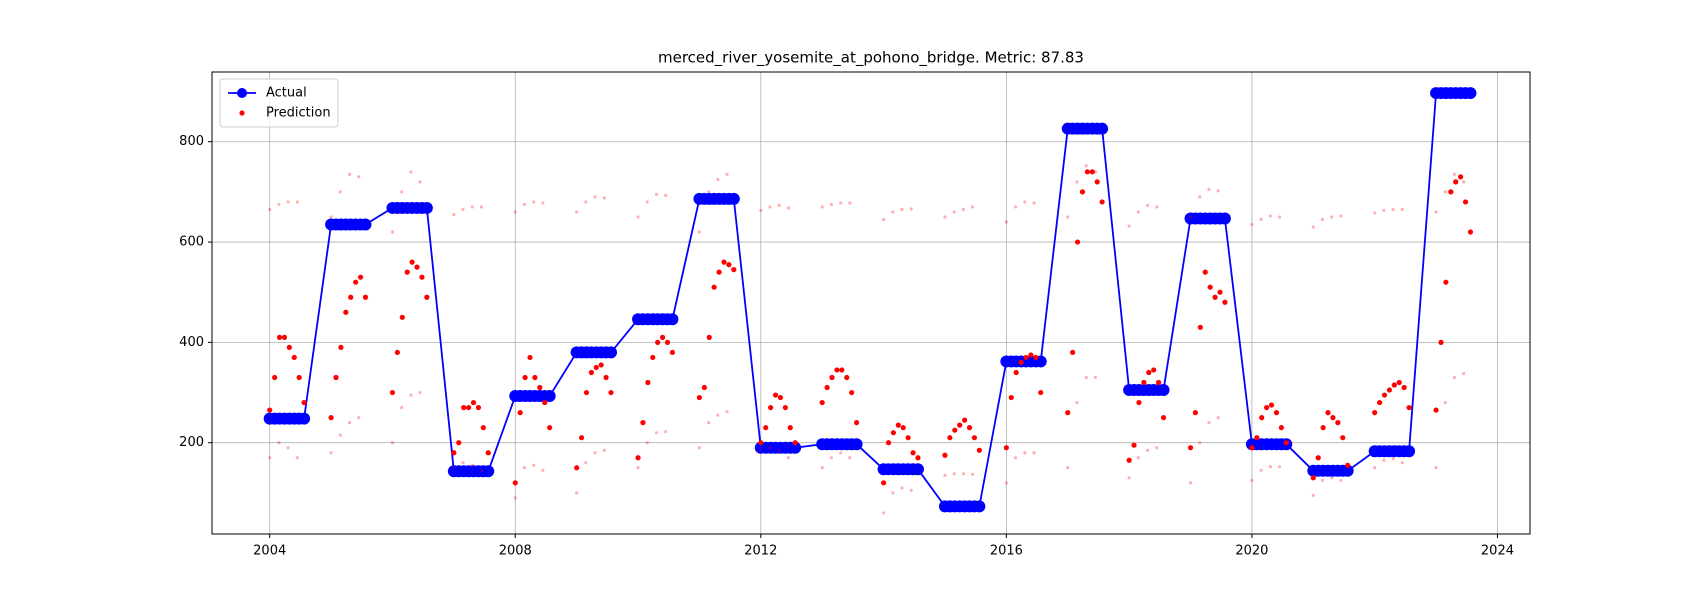 The height and width of the screenshot is (604, 1700). Describe the element at coordinates (191, 141) in the screenshot. I see `y-tick-label: 800` at that location.